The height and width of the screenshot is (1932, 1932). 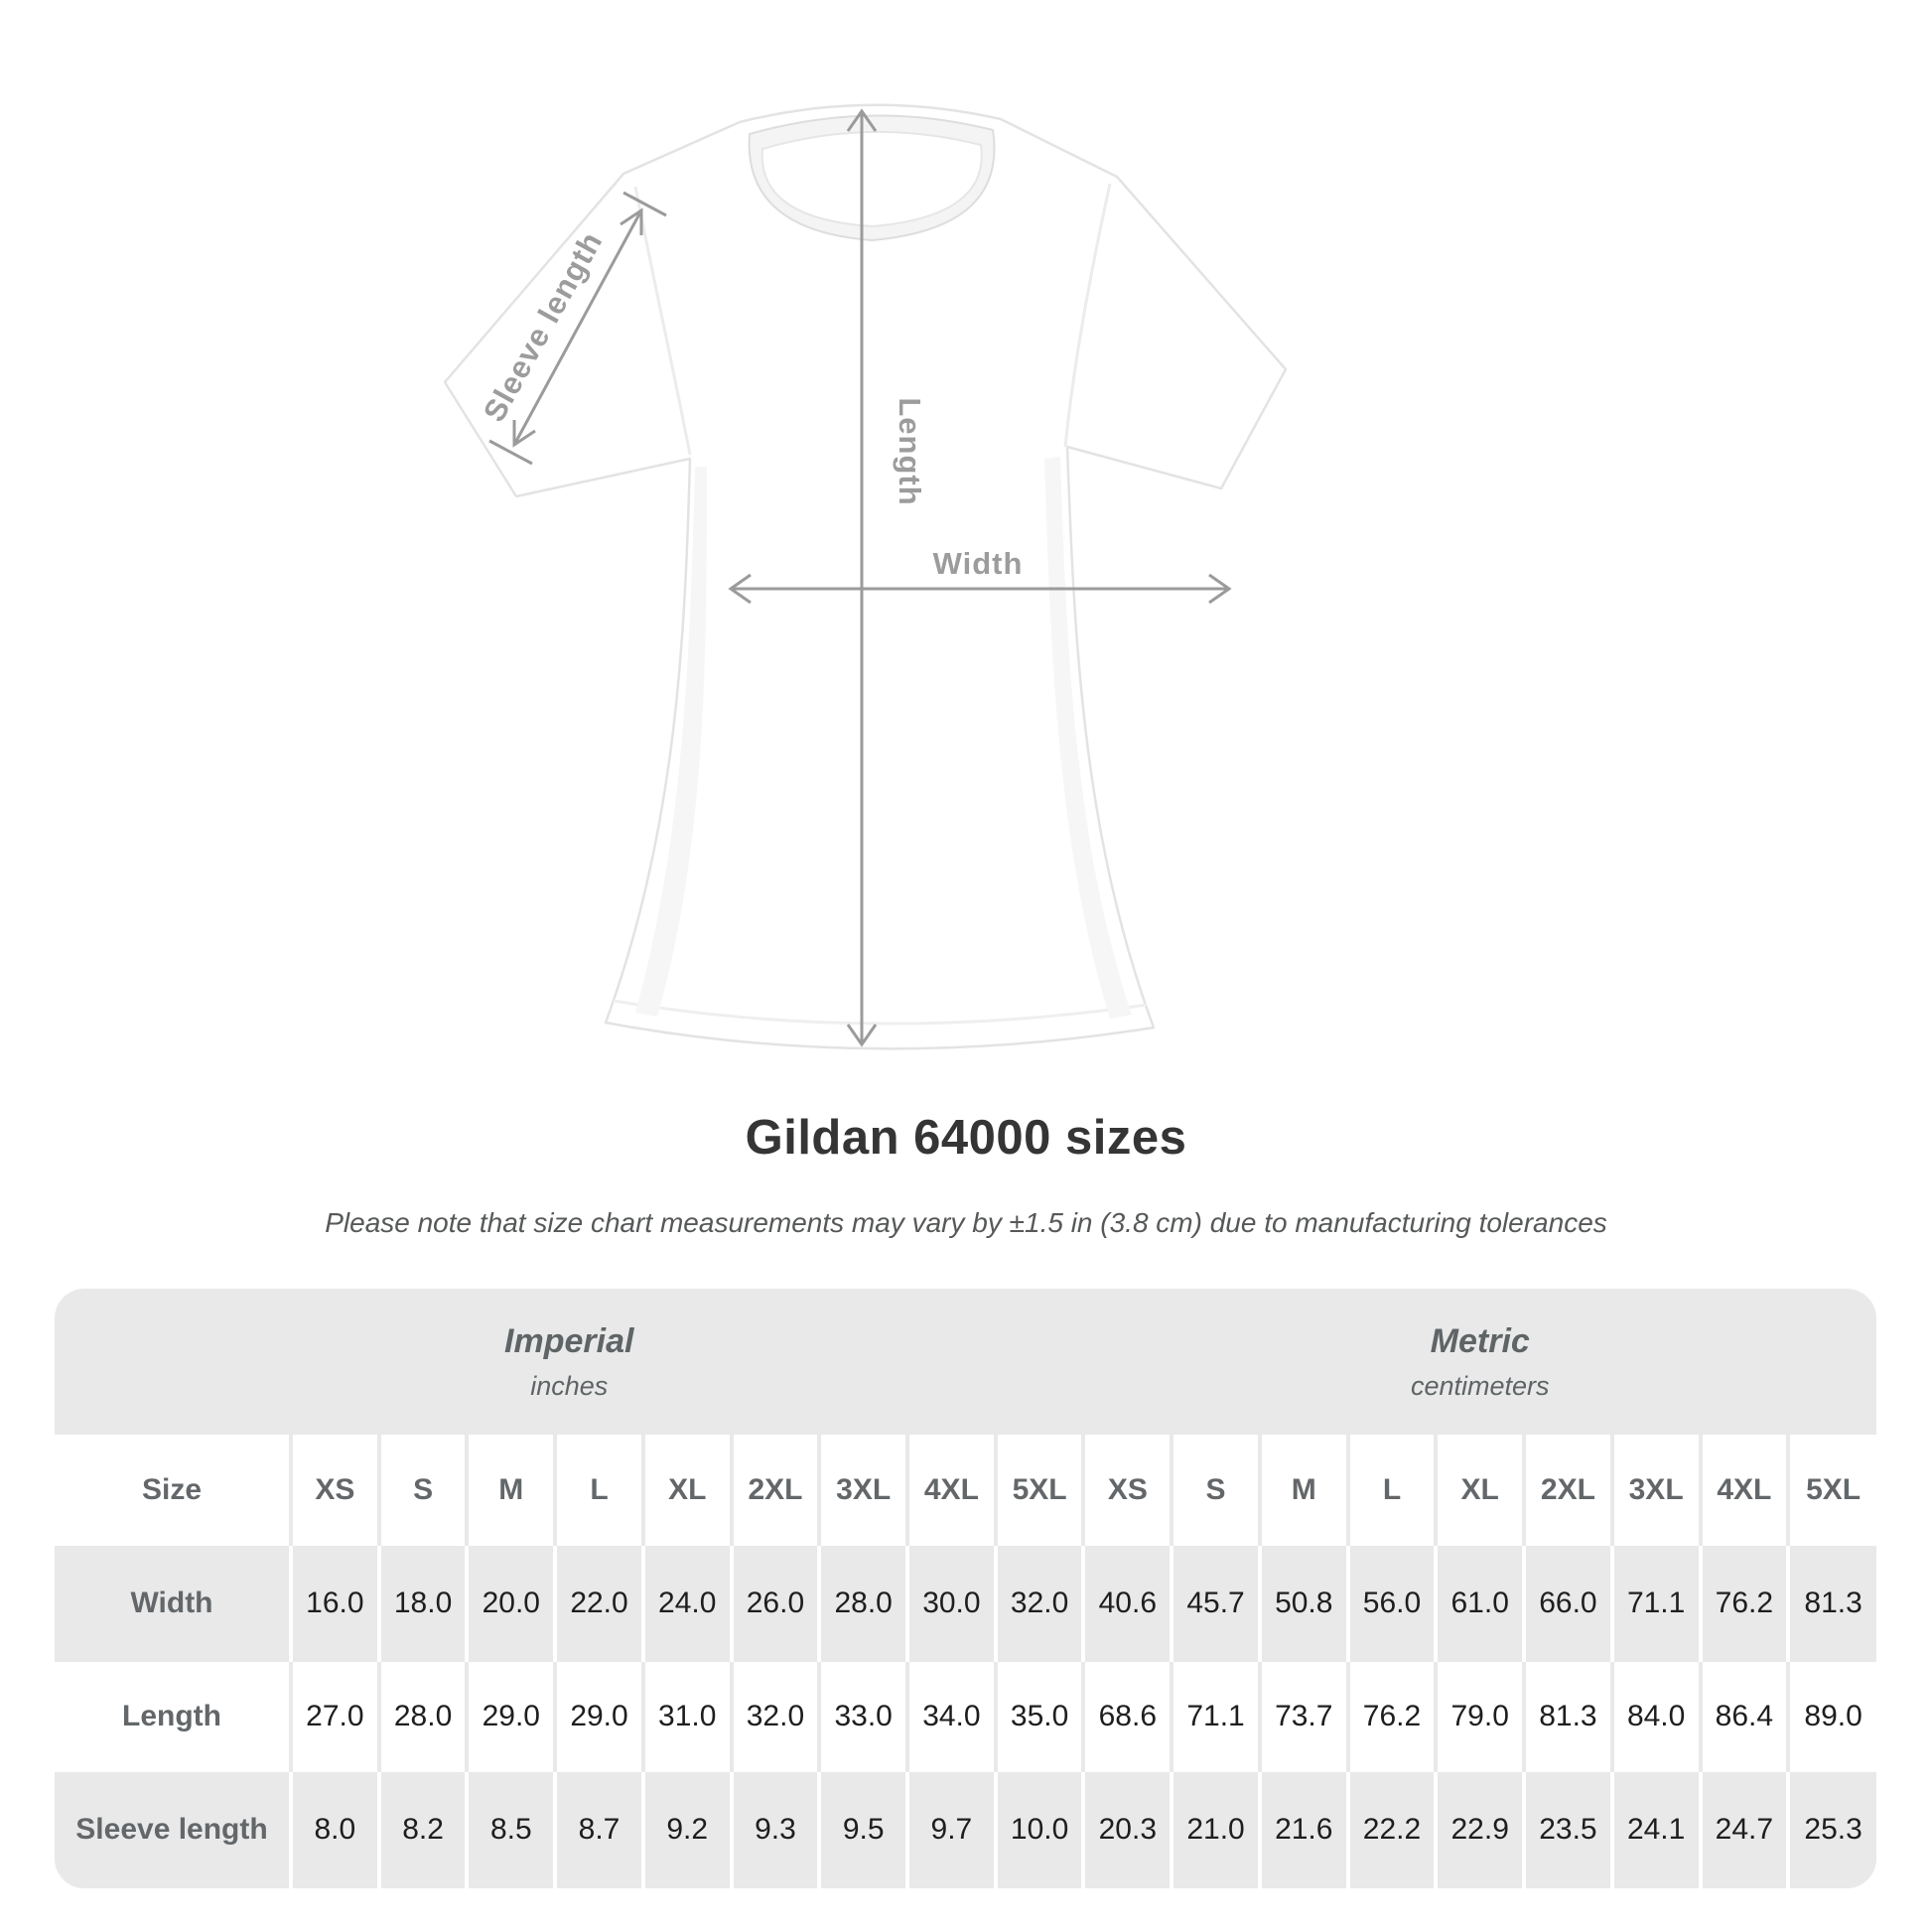 I want to click on size-header-metric-l: L, so click(x=1391, y=1491).